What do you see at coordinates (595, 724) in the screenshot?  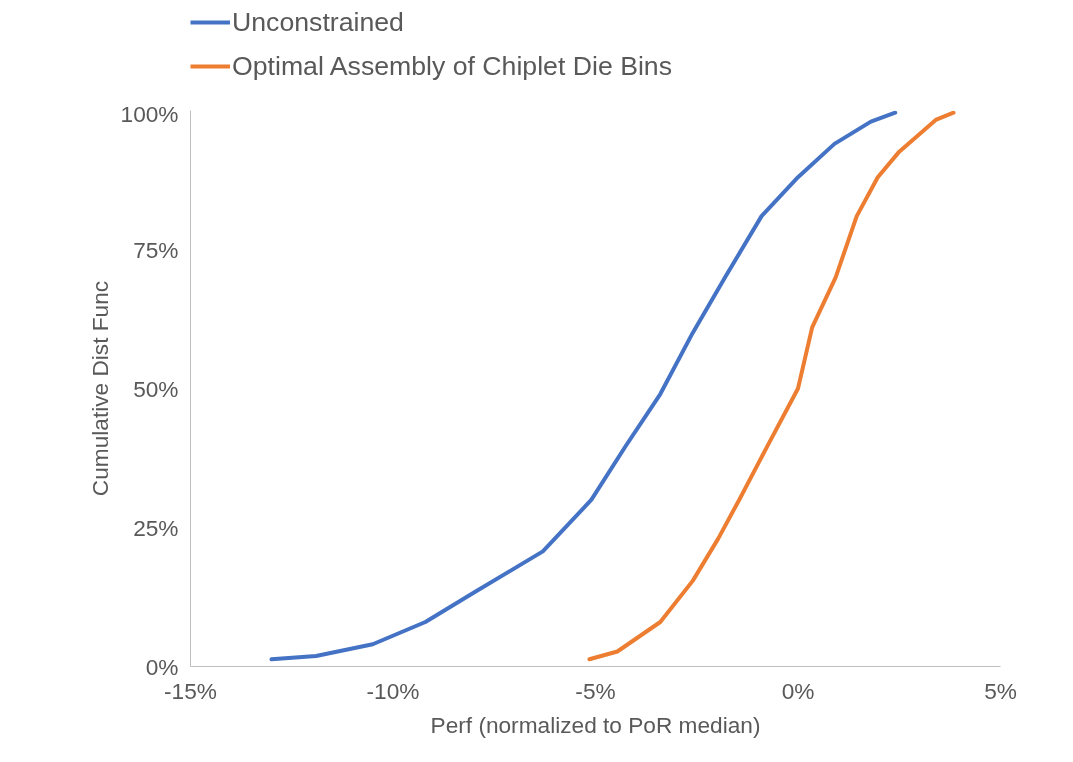 I see `x-axis-title: Perf (normalized to PoR median)` at bounding box center [595, 724].